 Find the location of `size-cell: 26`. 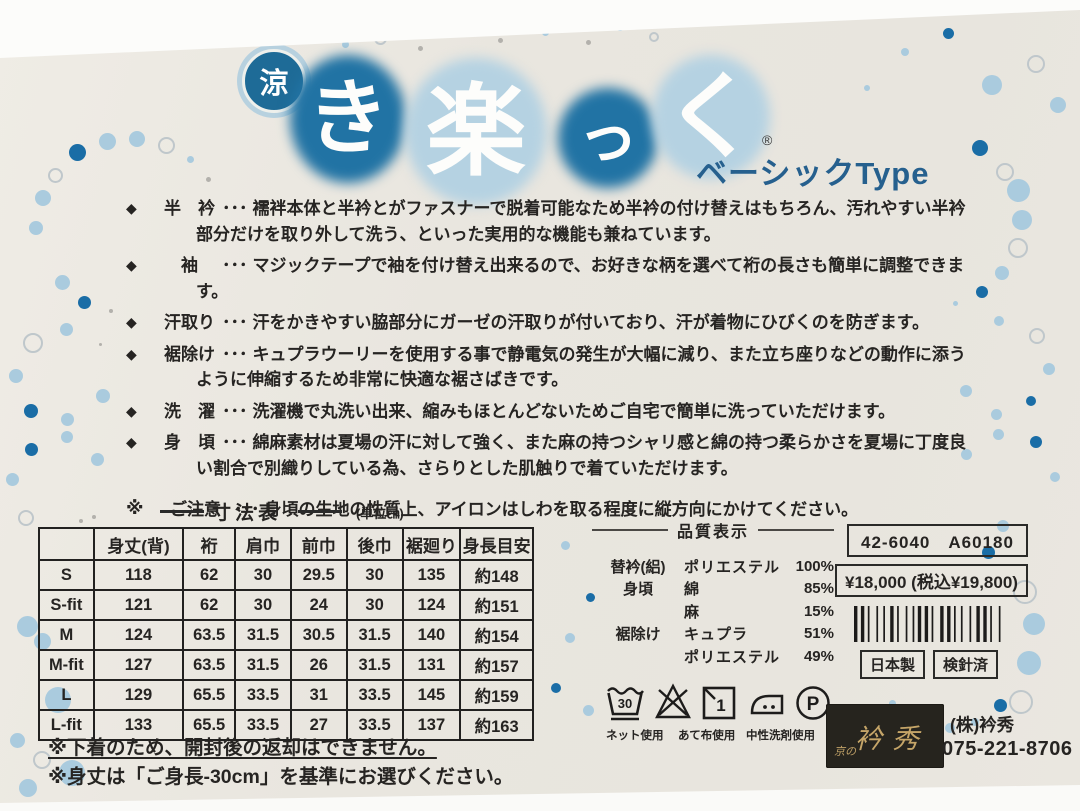

size-cell: 26 is located at coordinates (318, 665).